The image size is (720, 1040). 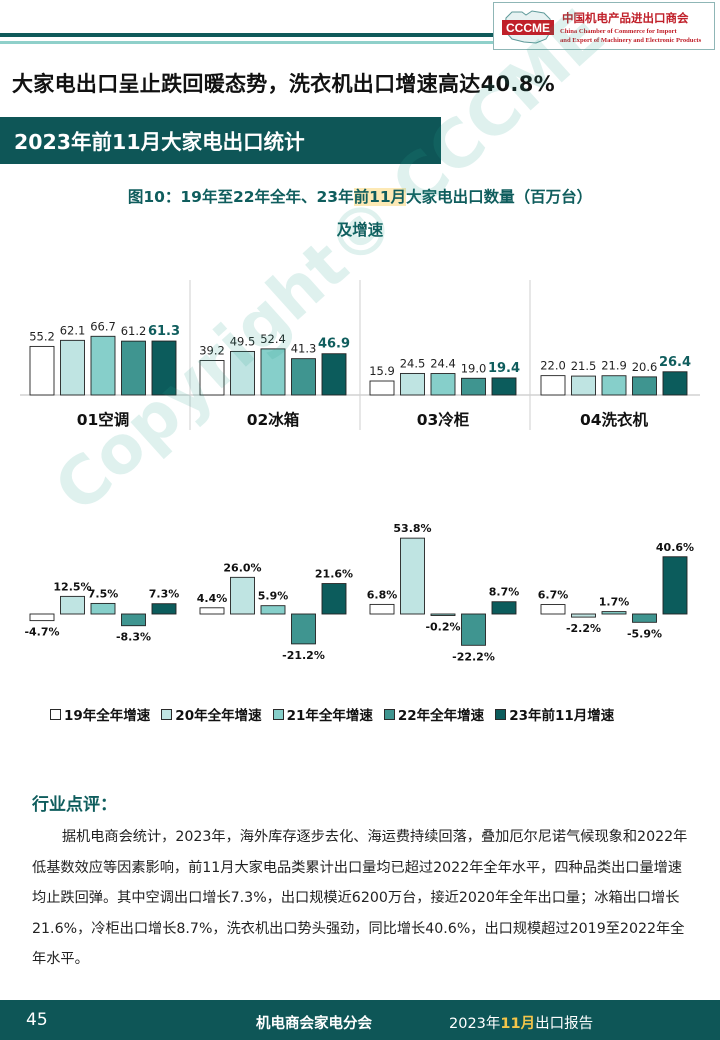 What do you see at coordinates (247, 35) in the screenshot?
I see `header-rule-dark` at bounding box center [247, 35].